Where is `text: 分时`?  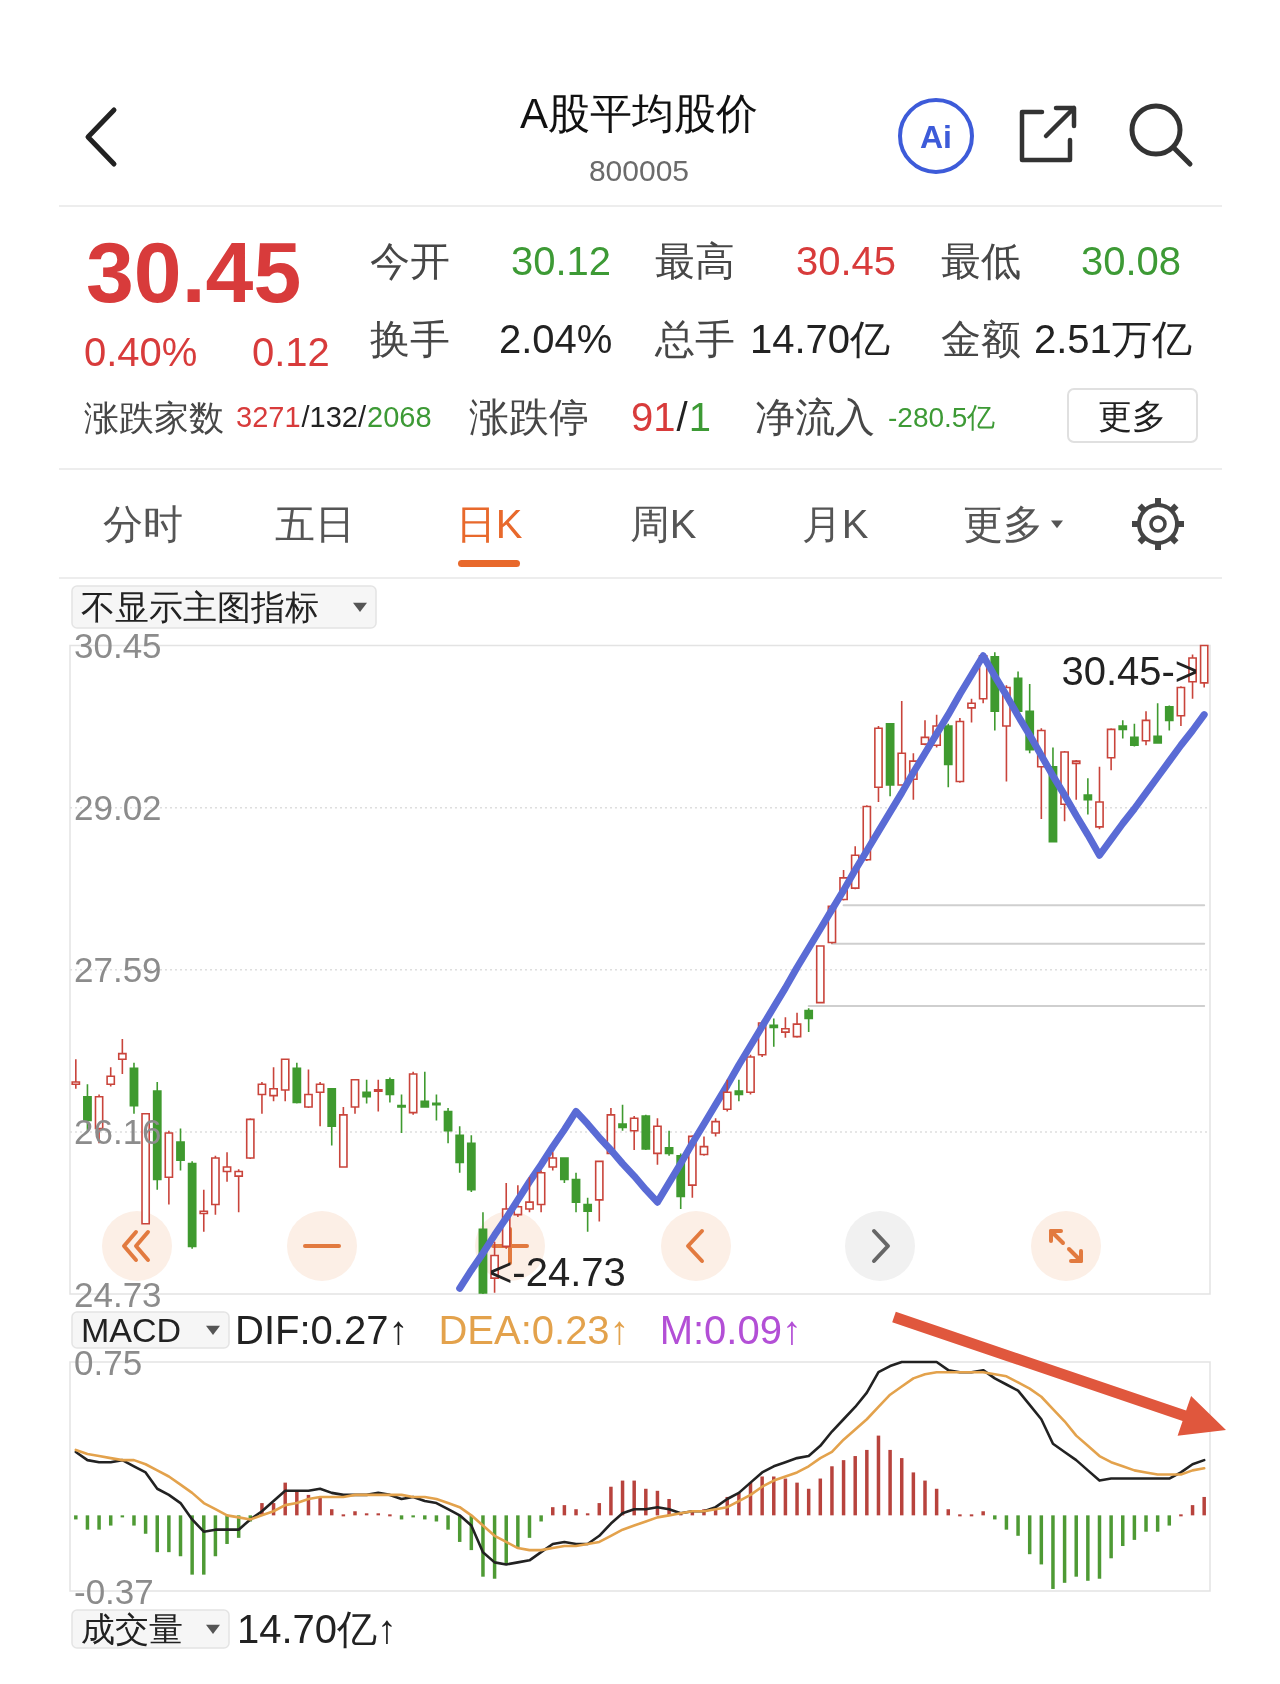
text: 分时 is located at coordinates (143, 524).